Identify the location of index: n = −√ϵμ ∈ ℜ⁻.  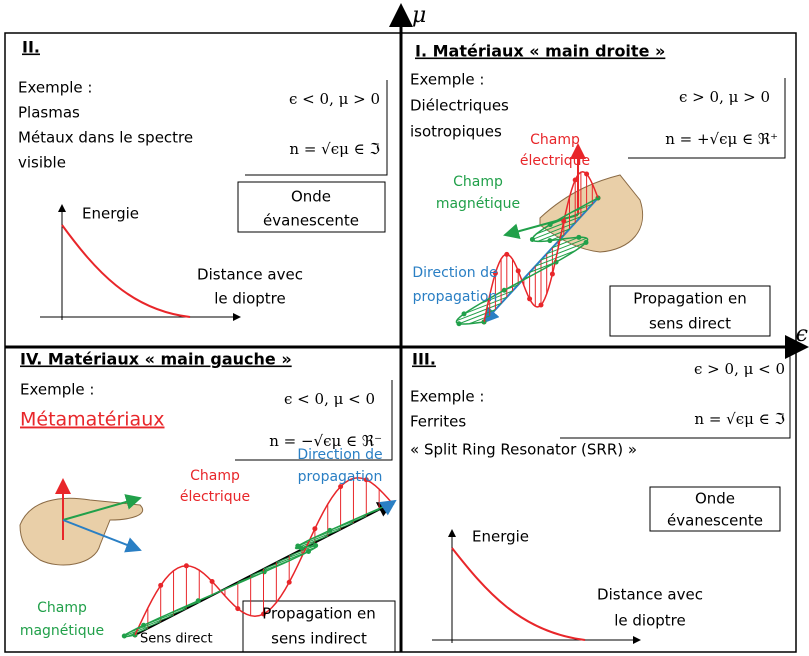
(325, 441).